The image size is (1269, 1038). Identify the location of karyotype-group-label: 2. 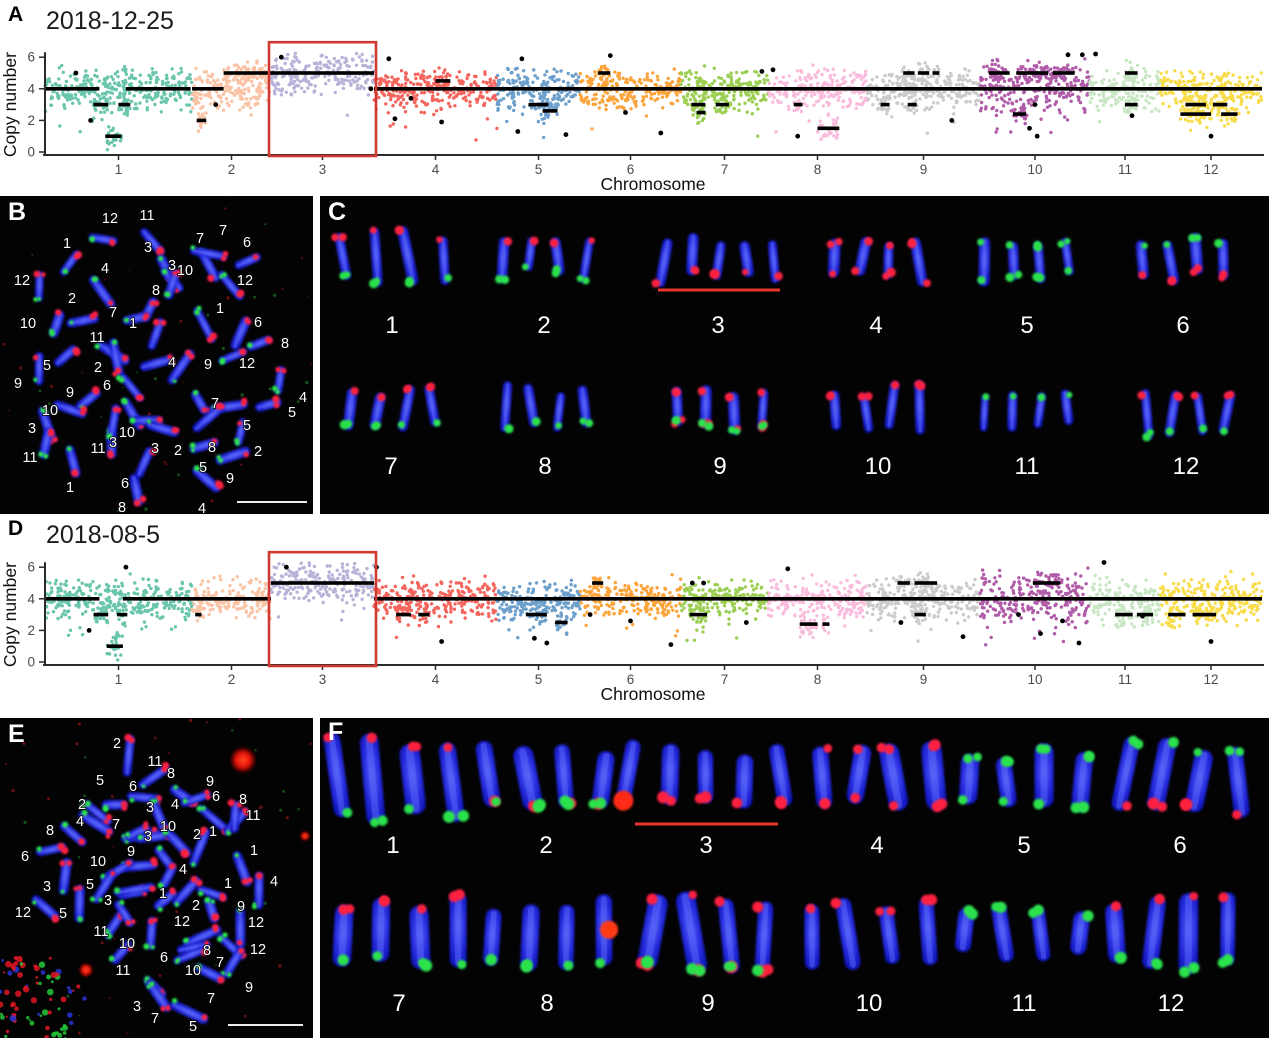
(545, 845).